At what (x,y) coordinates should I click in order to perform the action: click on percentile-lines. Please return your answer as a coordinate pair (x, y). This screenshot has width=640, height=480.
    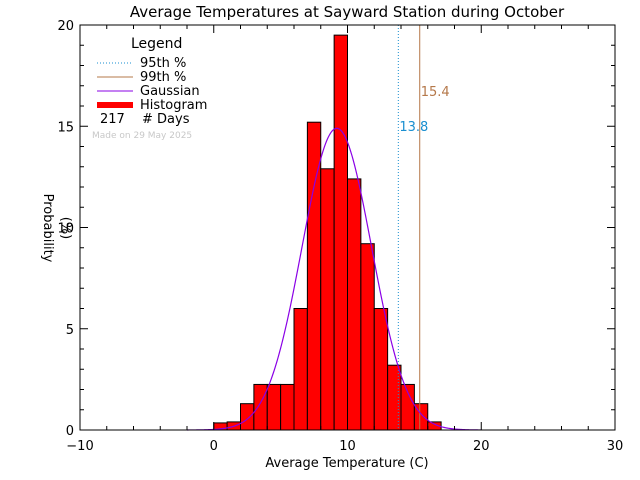
    Looking at the image, I should click on (409, 227).